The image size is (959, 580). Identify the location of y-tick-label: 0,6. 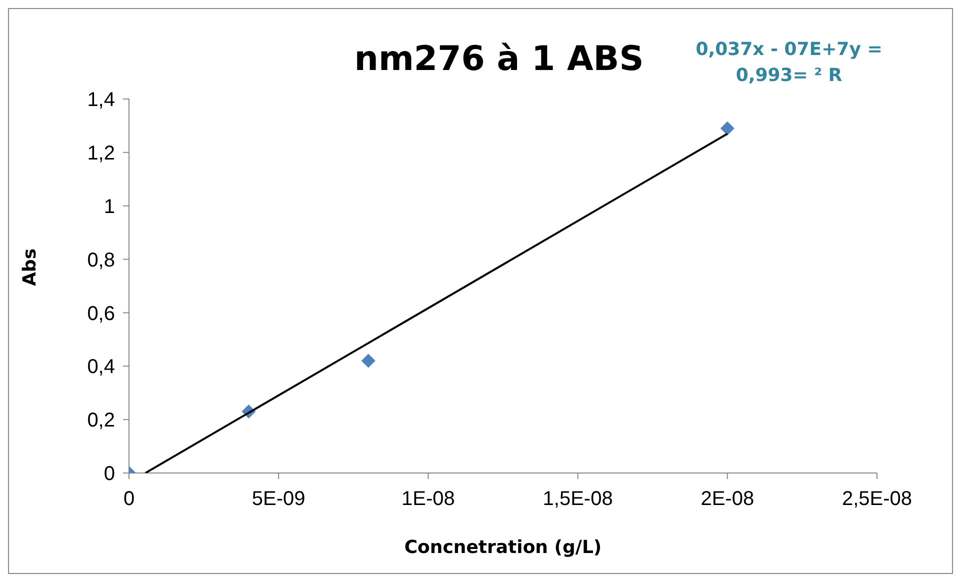
(101, 313).